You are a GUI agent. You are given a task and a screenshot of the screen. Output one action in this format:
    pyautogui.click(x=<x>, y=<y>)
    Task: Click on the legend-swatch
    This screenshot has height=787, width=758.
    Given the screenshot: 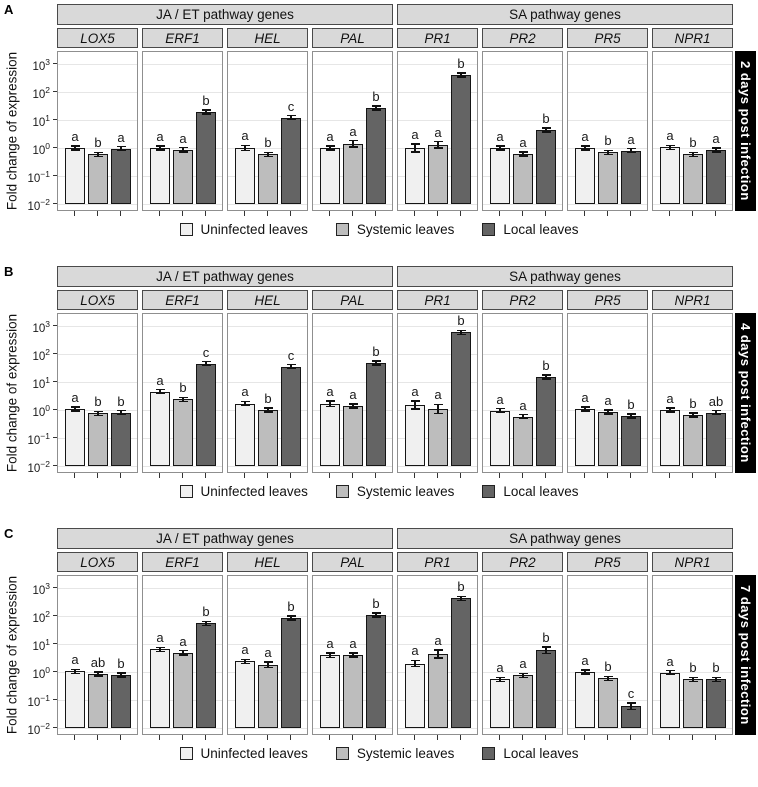 What is the action you would take?
    pyautogui.click(x=489, y=491)
    